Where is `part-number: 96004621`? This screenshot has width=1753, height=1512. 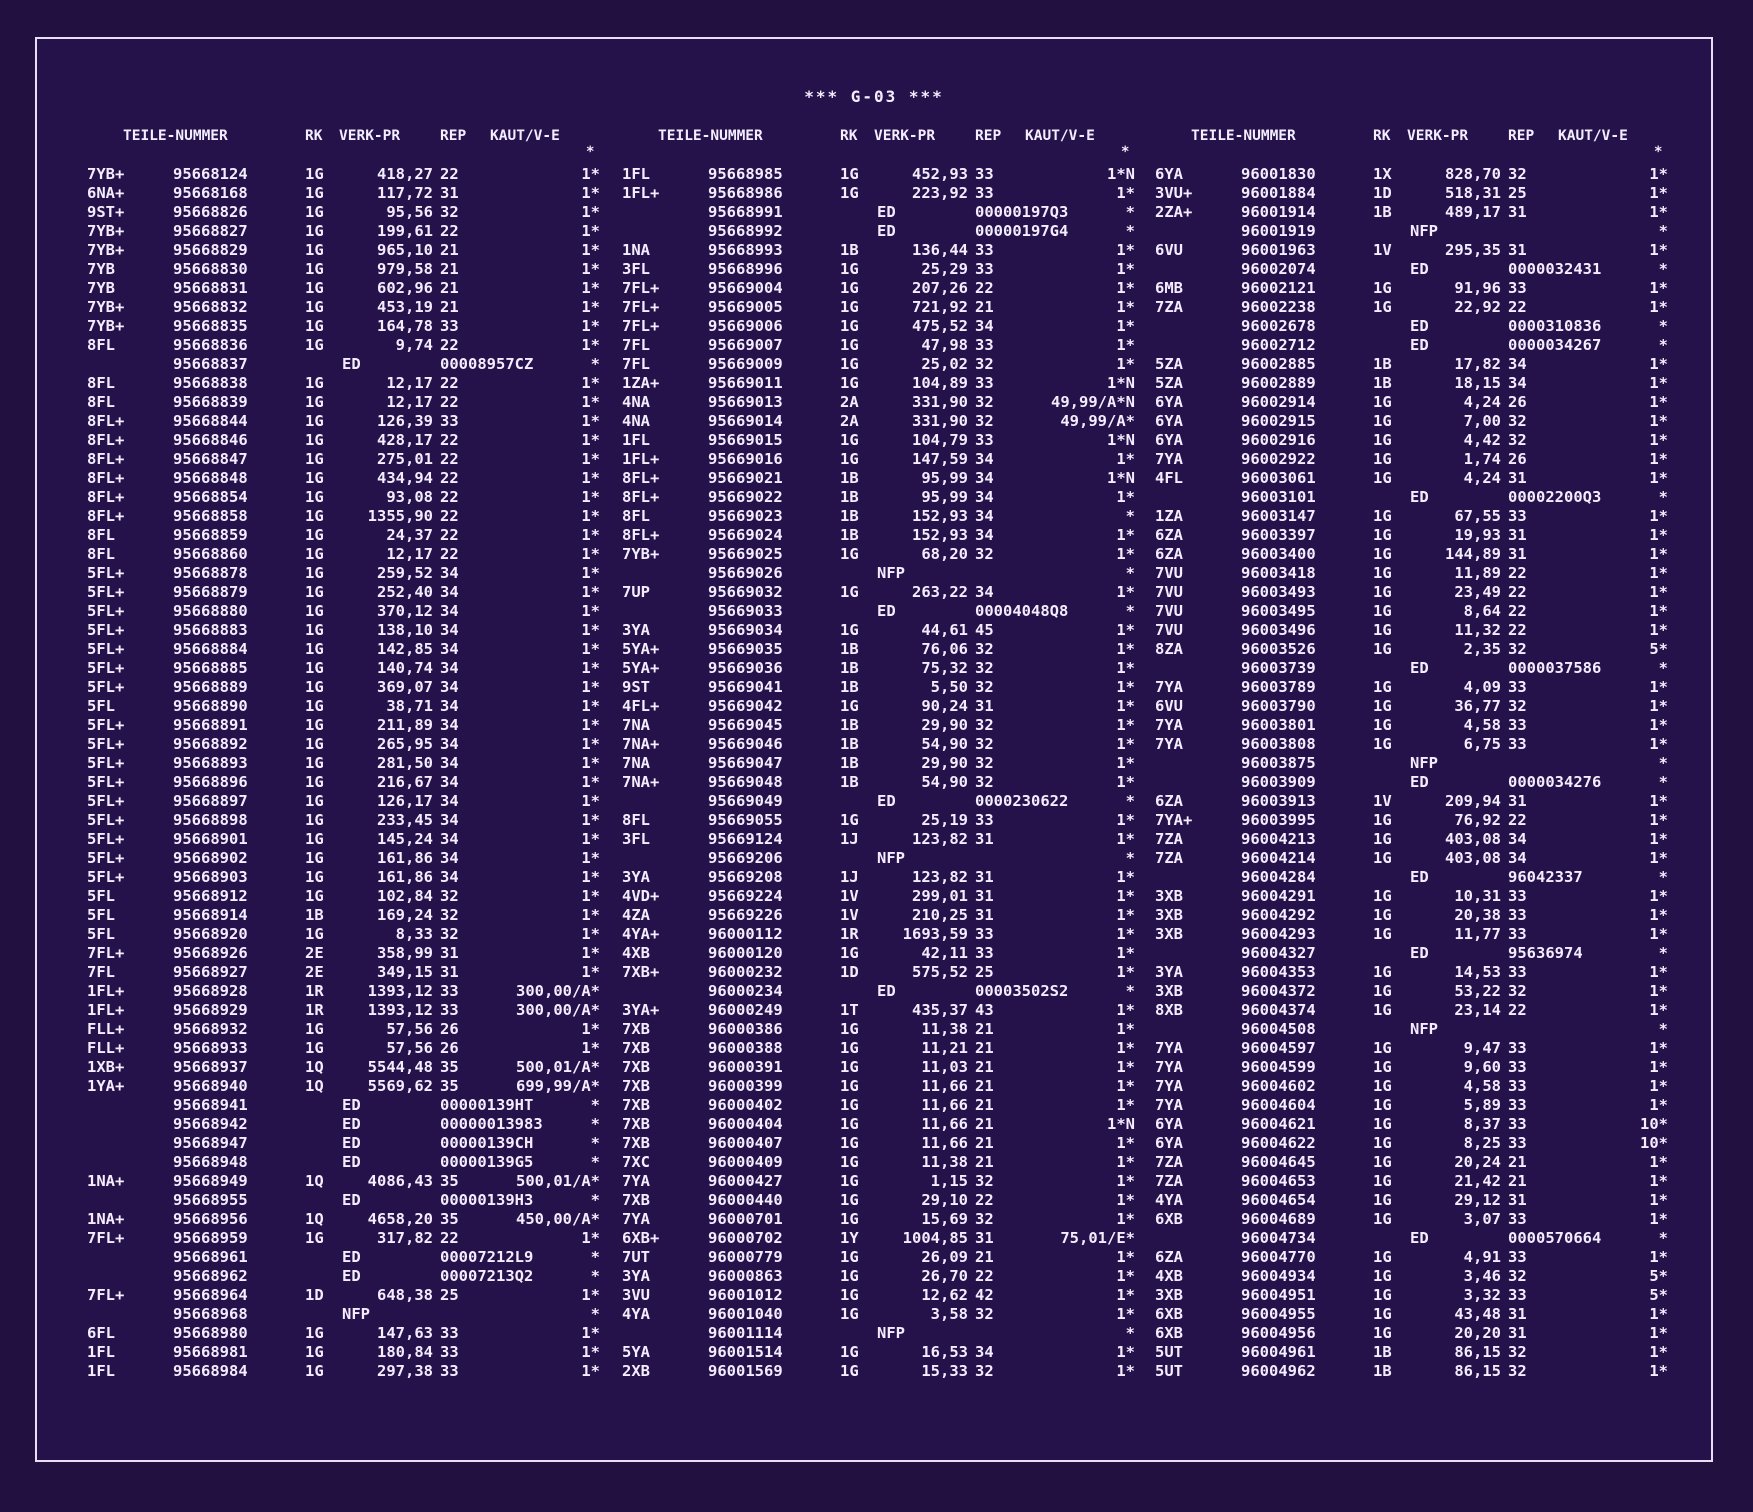
part-number: 96004621 is located at coordinates (1278, 1124).